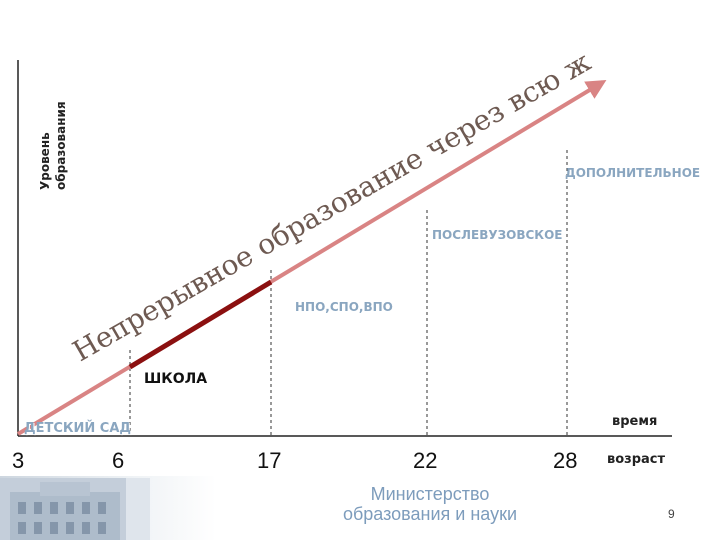 This screenshot has width=720, height=540. Describe the element at coordinates (200, 324) in the screenshot. I see `school-segment` at that location.